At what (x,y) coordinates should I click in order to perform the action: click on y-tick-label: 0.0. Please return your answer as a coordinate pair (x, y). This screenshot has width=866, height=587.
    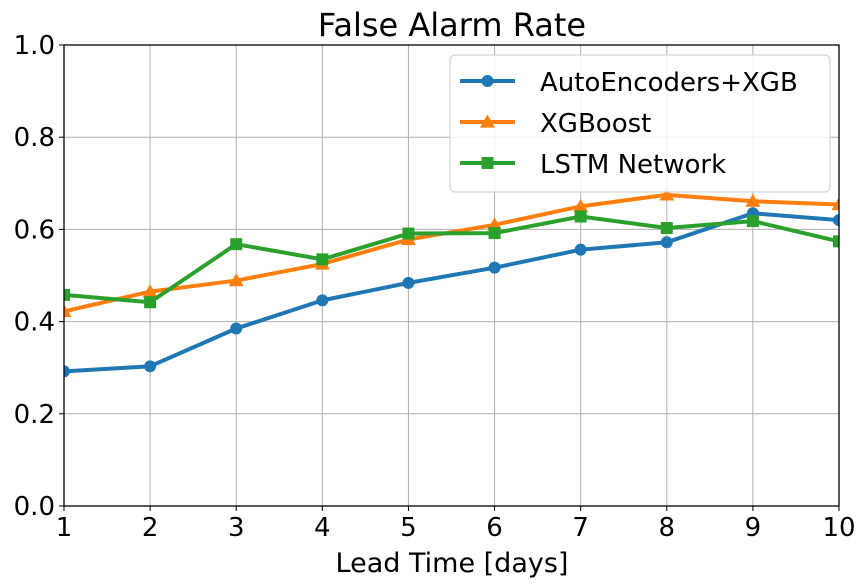
    Looking at the image, I should click on (34, 507).